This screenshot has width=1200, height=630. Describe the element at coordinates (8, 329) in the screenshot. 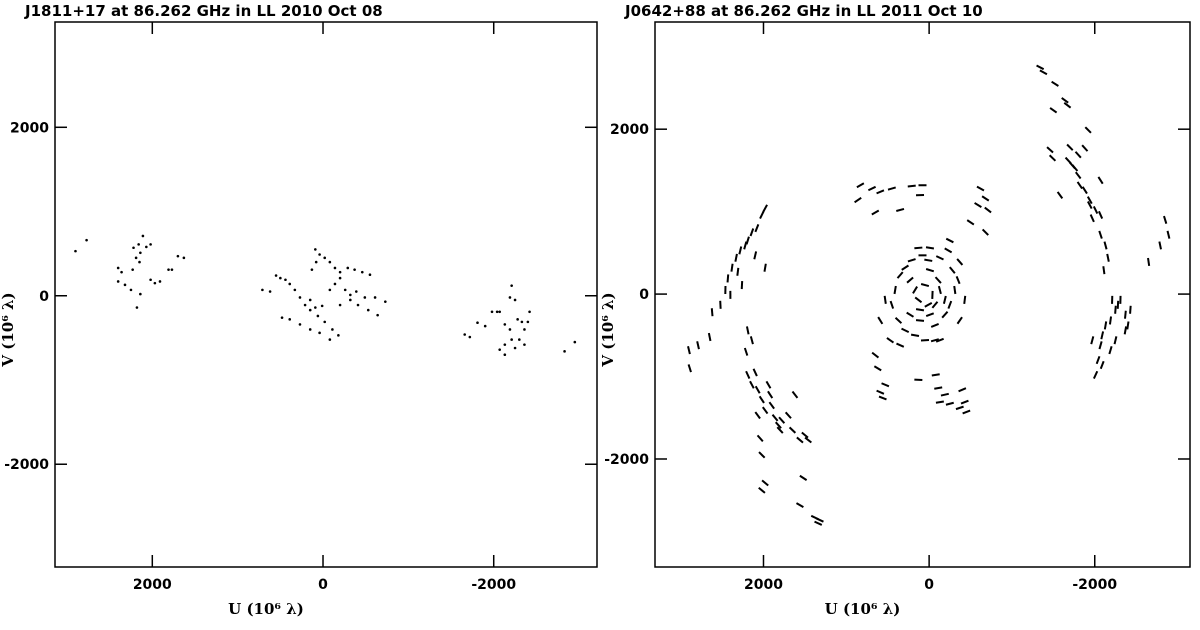

I see `y-axis-label: V (10⁶ λ)` at that location.